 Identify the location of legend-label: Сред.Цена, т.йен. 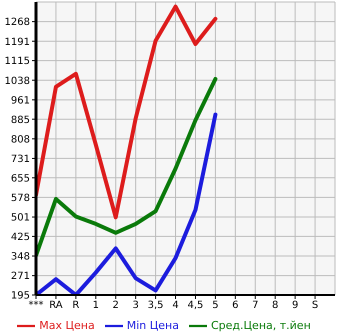
(260, 325).